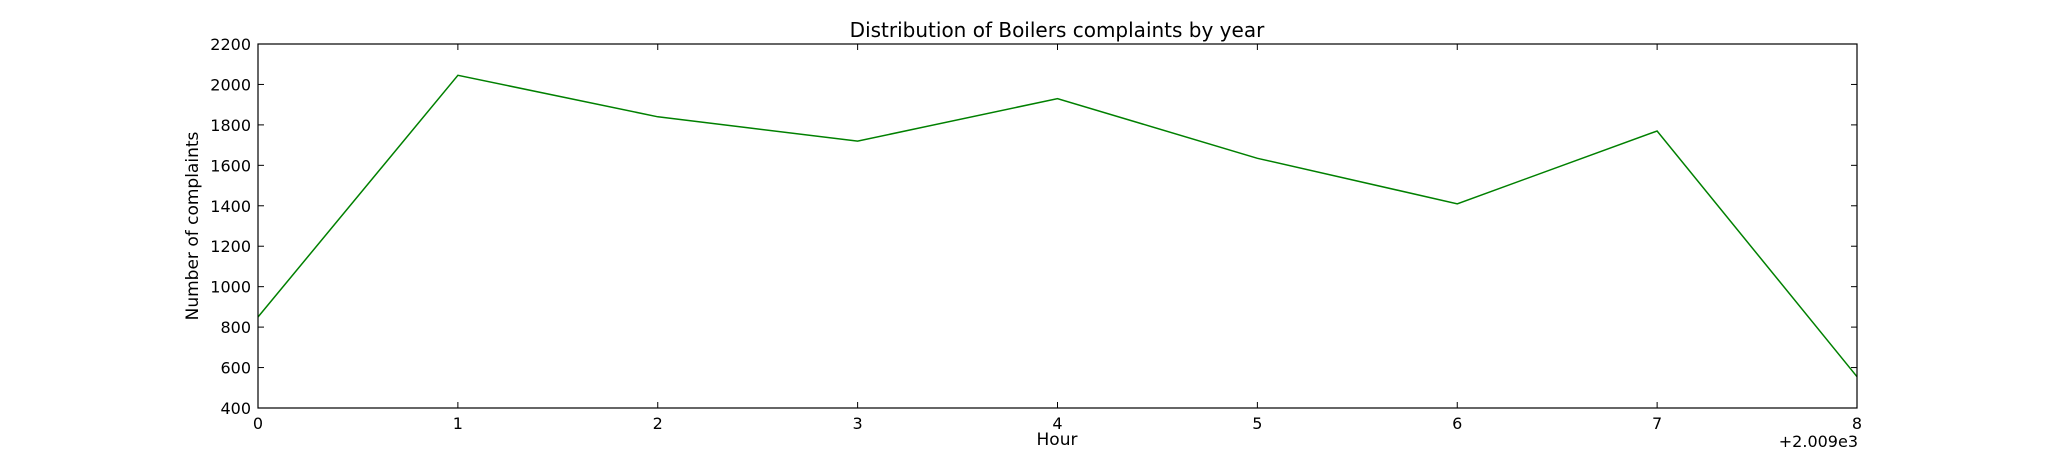  I want to click on y-tick-label: 2200, so click(230, 44).